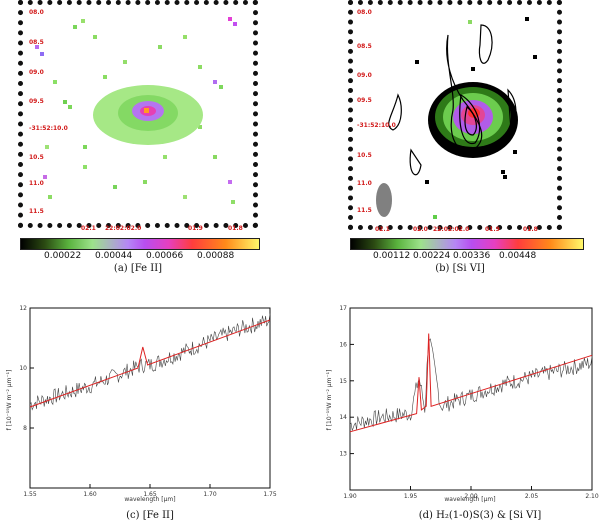 The height and width of the screenshot is (523, 600). I want to click on panel-b-caption: (b) [Si VI], so click(460, 268).